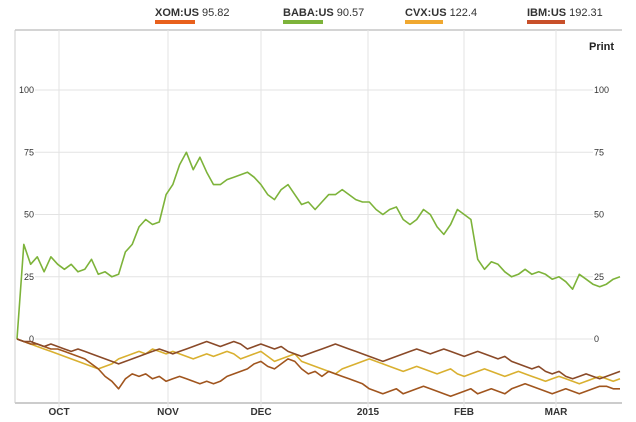  What do you see at coordinates (350, 13) in the screenshot?
I see `legend-value: 90.57` at bounding box center [350, 13].